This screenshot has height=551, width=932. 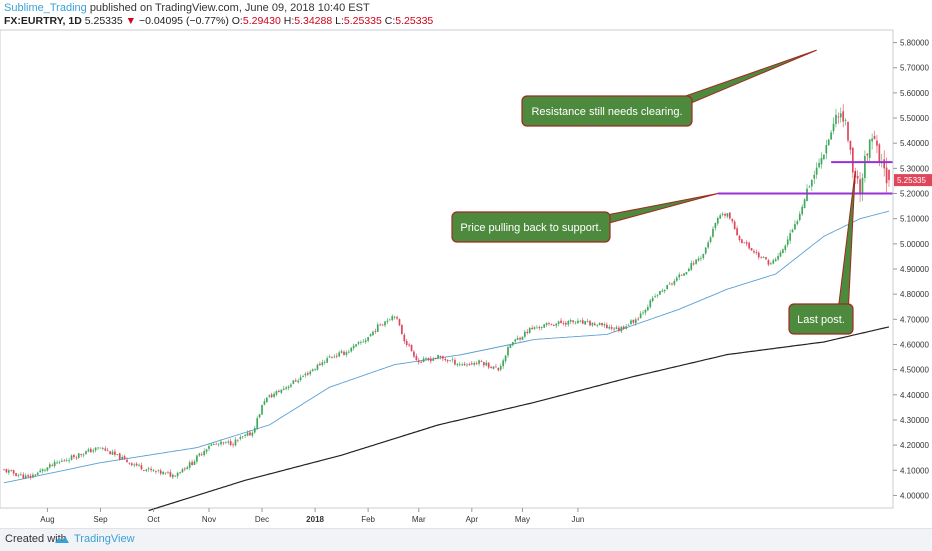 What do you see at coordinates (103, 21) in the screenshot?
I see `last-price: 5.25335` at bounding box center [103, 21].